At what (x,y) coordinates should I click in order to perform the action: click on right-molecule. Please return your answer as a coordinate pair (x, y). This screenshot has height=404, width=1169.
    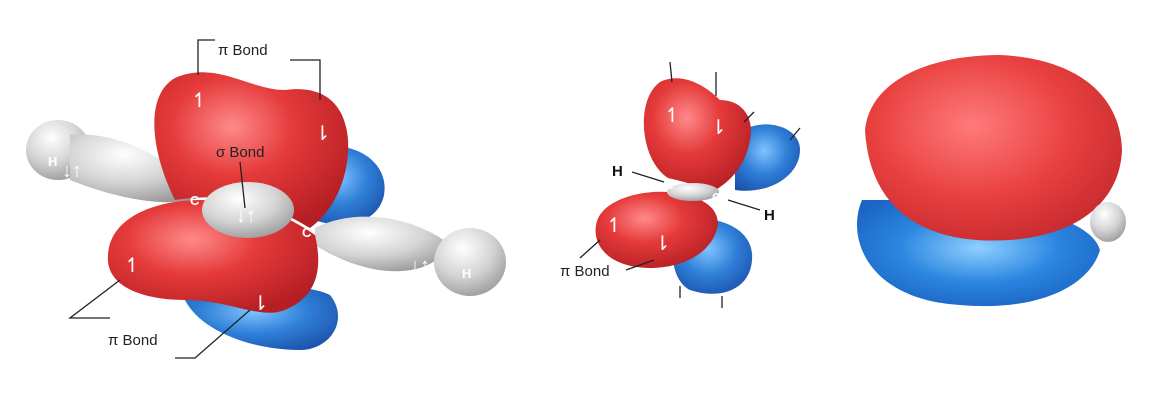
    Looking at the image, I should click on (991, 181).